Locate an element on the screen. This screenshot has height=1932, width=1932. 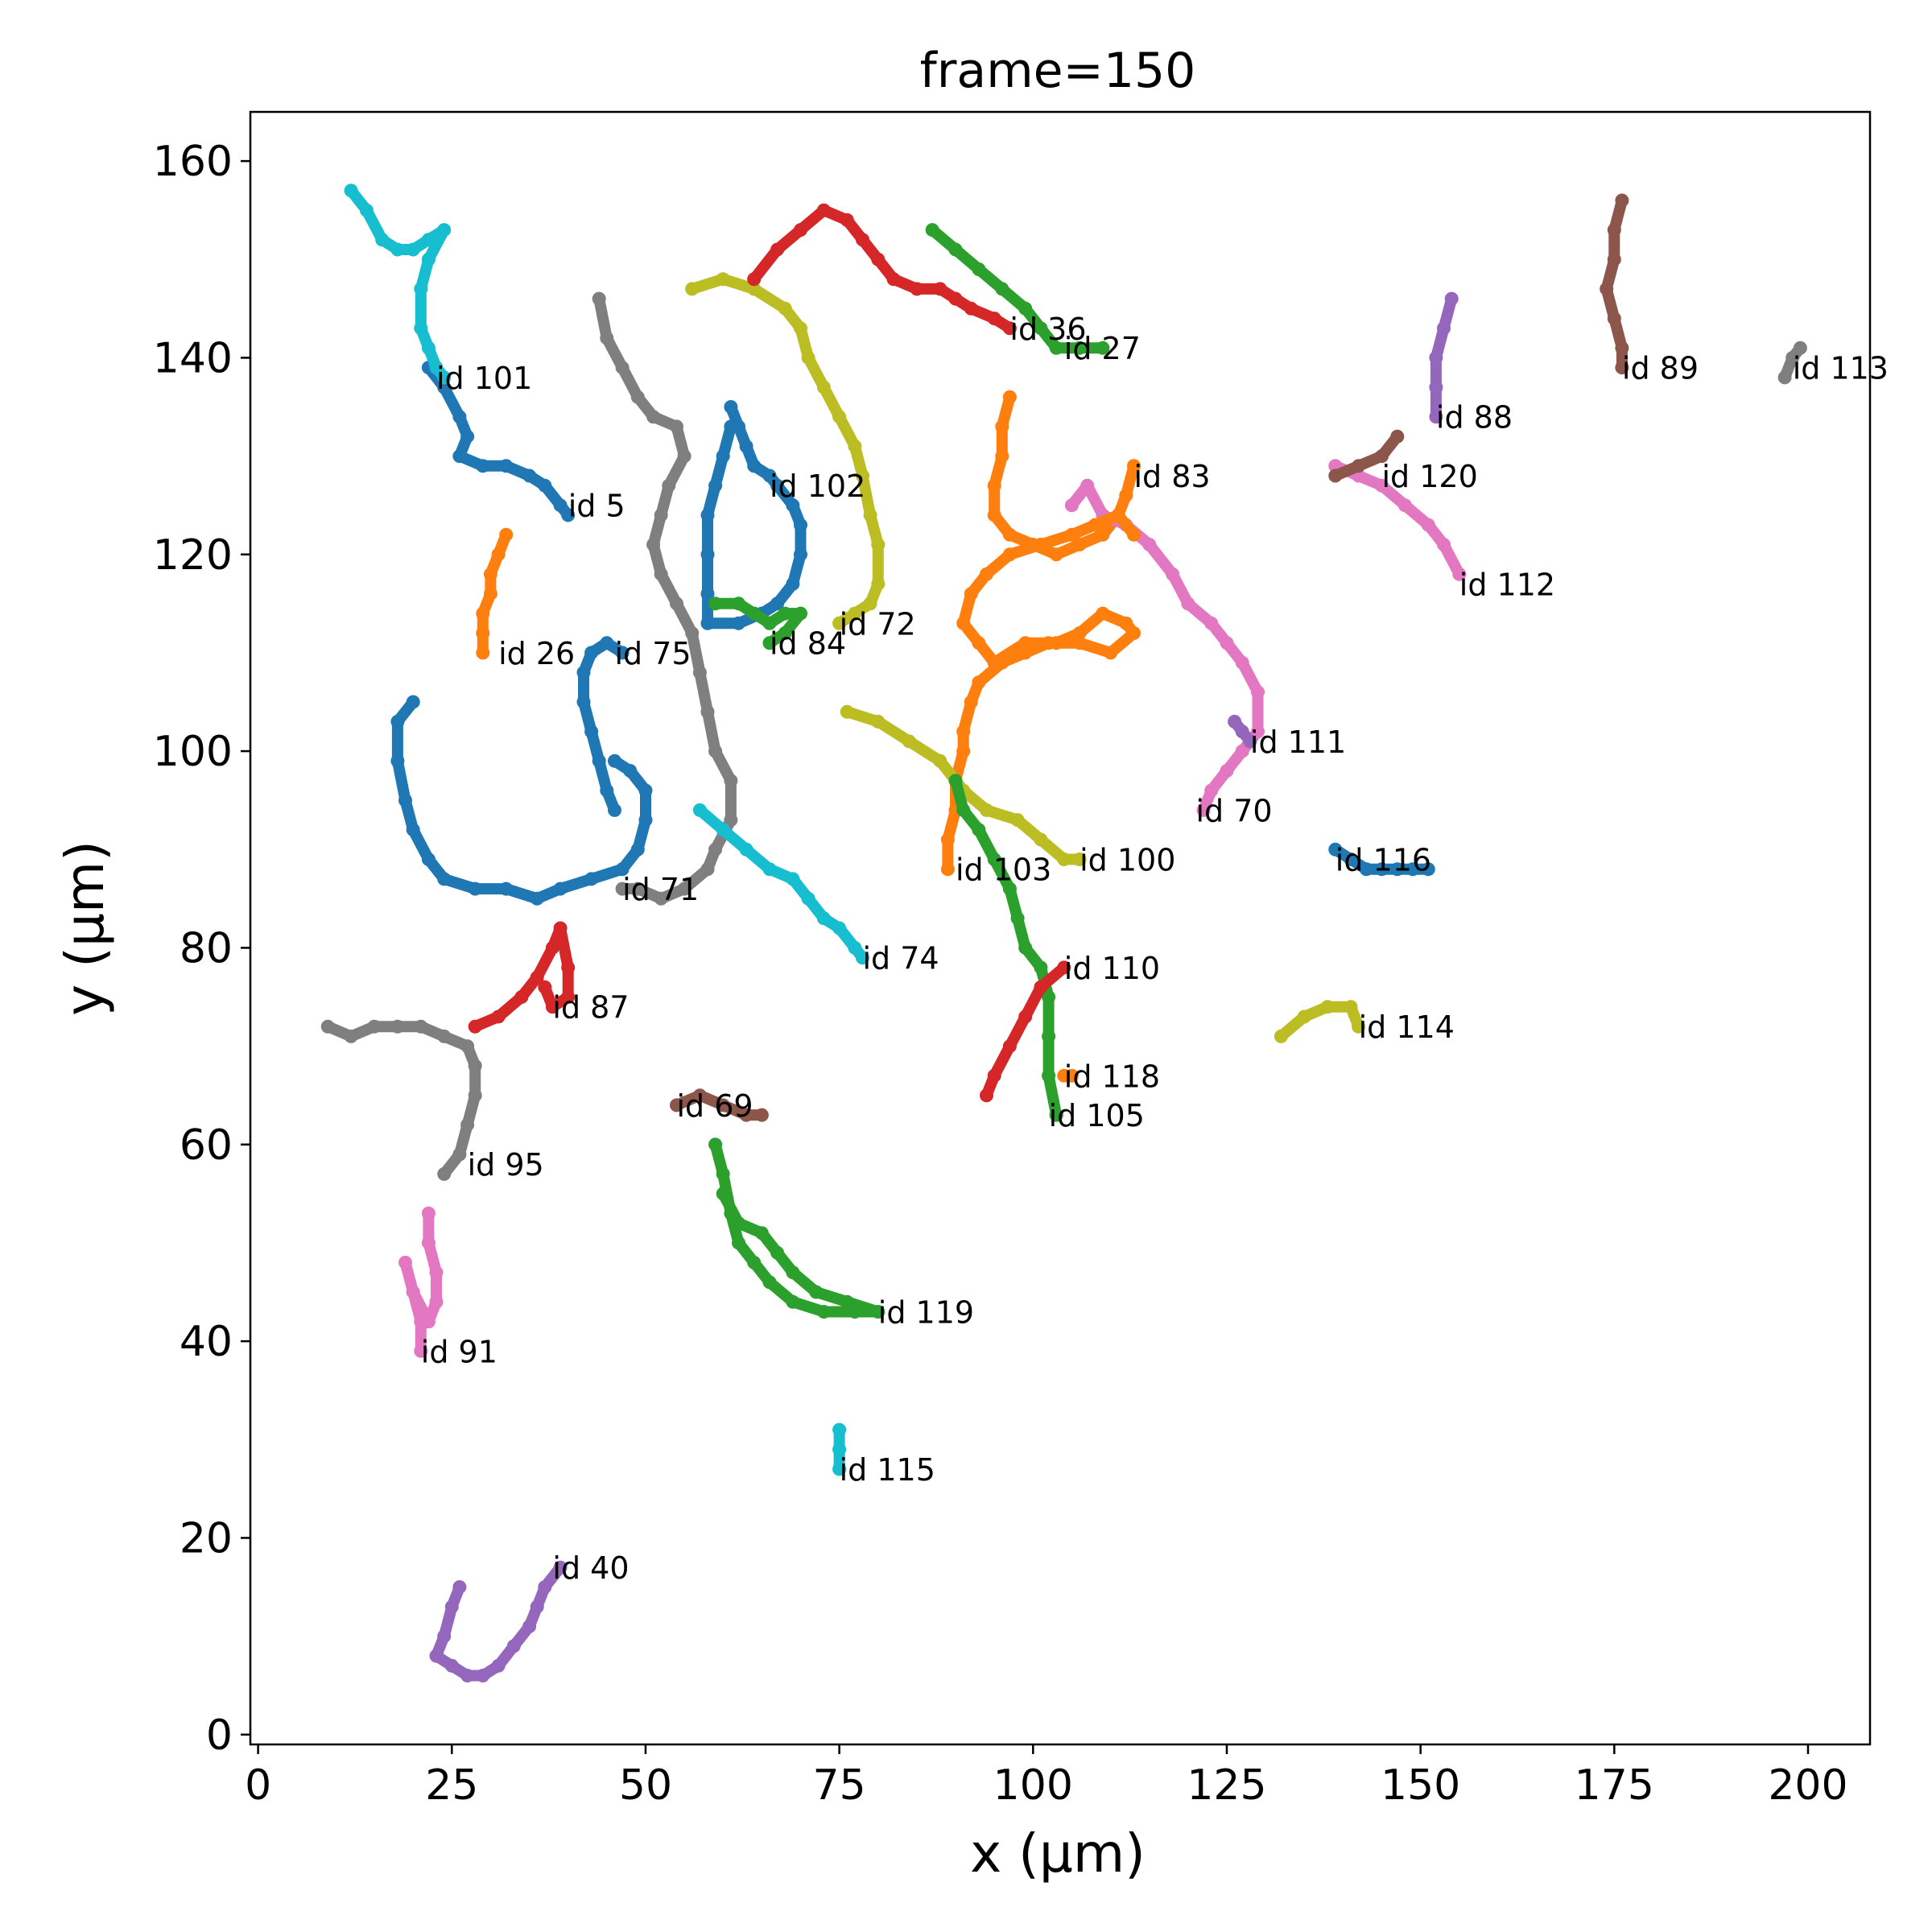
x-tick-label: 150 is located at coordinates (1420, 1785).